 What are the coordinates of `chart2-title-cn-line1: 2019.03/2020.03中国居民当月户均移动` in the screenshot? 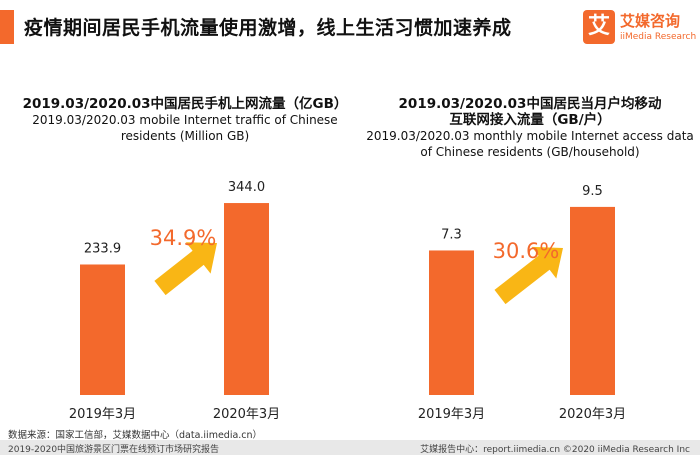 It's located at (530, 104).